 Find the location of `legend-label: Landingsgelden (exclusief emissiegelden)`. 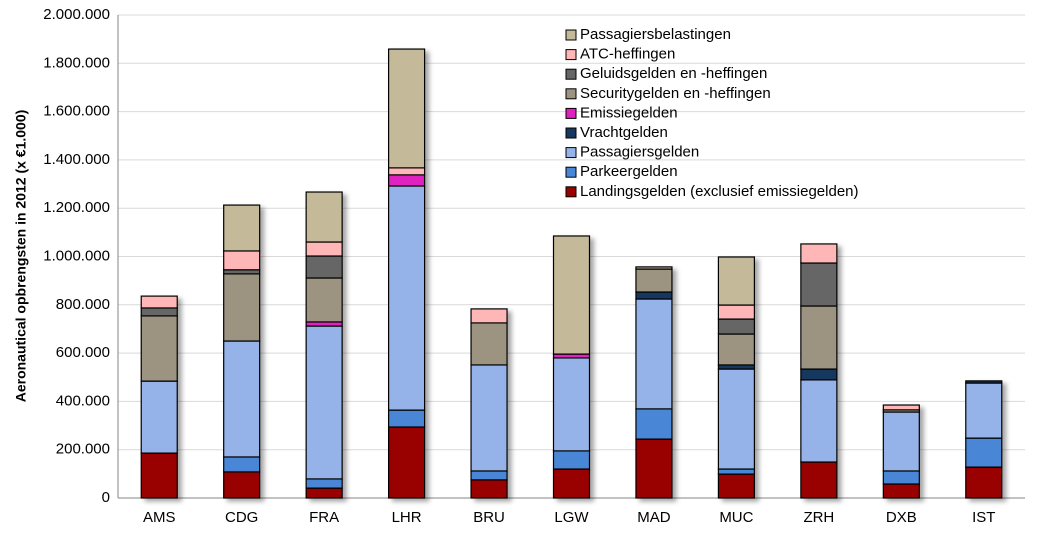

legend-label: Landingsgelden (exclusief emissiegelden) is located at coordinates (719, 191).